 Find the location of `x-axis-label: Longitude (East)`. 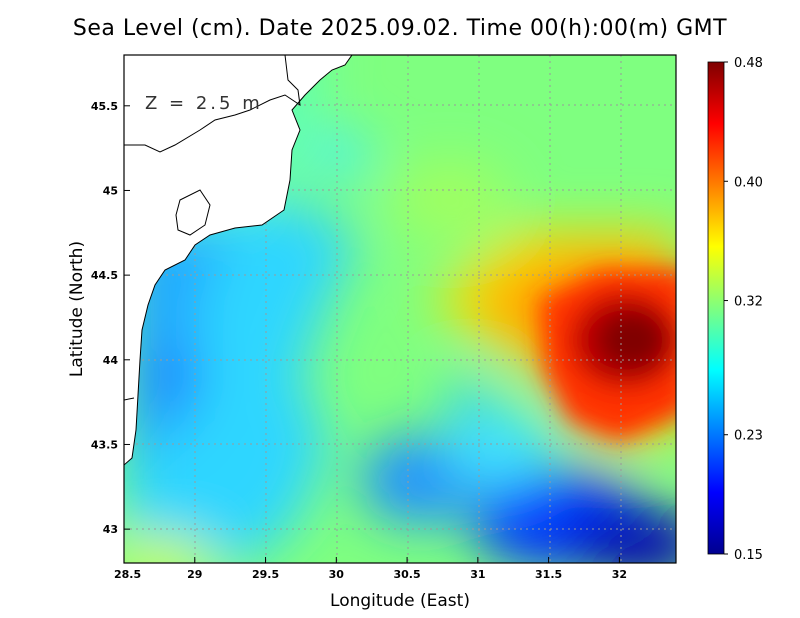

x-axis-label: Longitude (East) is located at coordinates (400, 601).